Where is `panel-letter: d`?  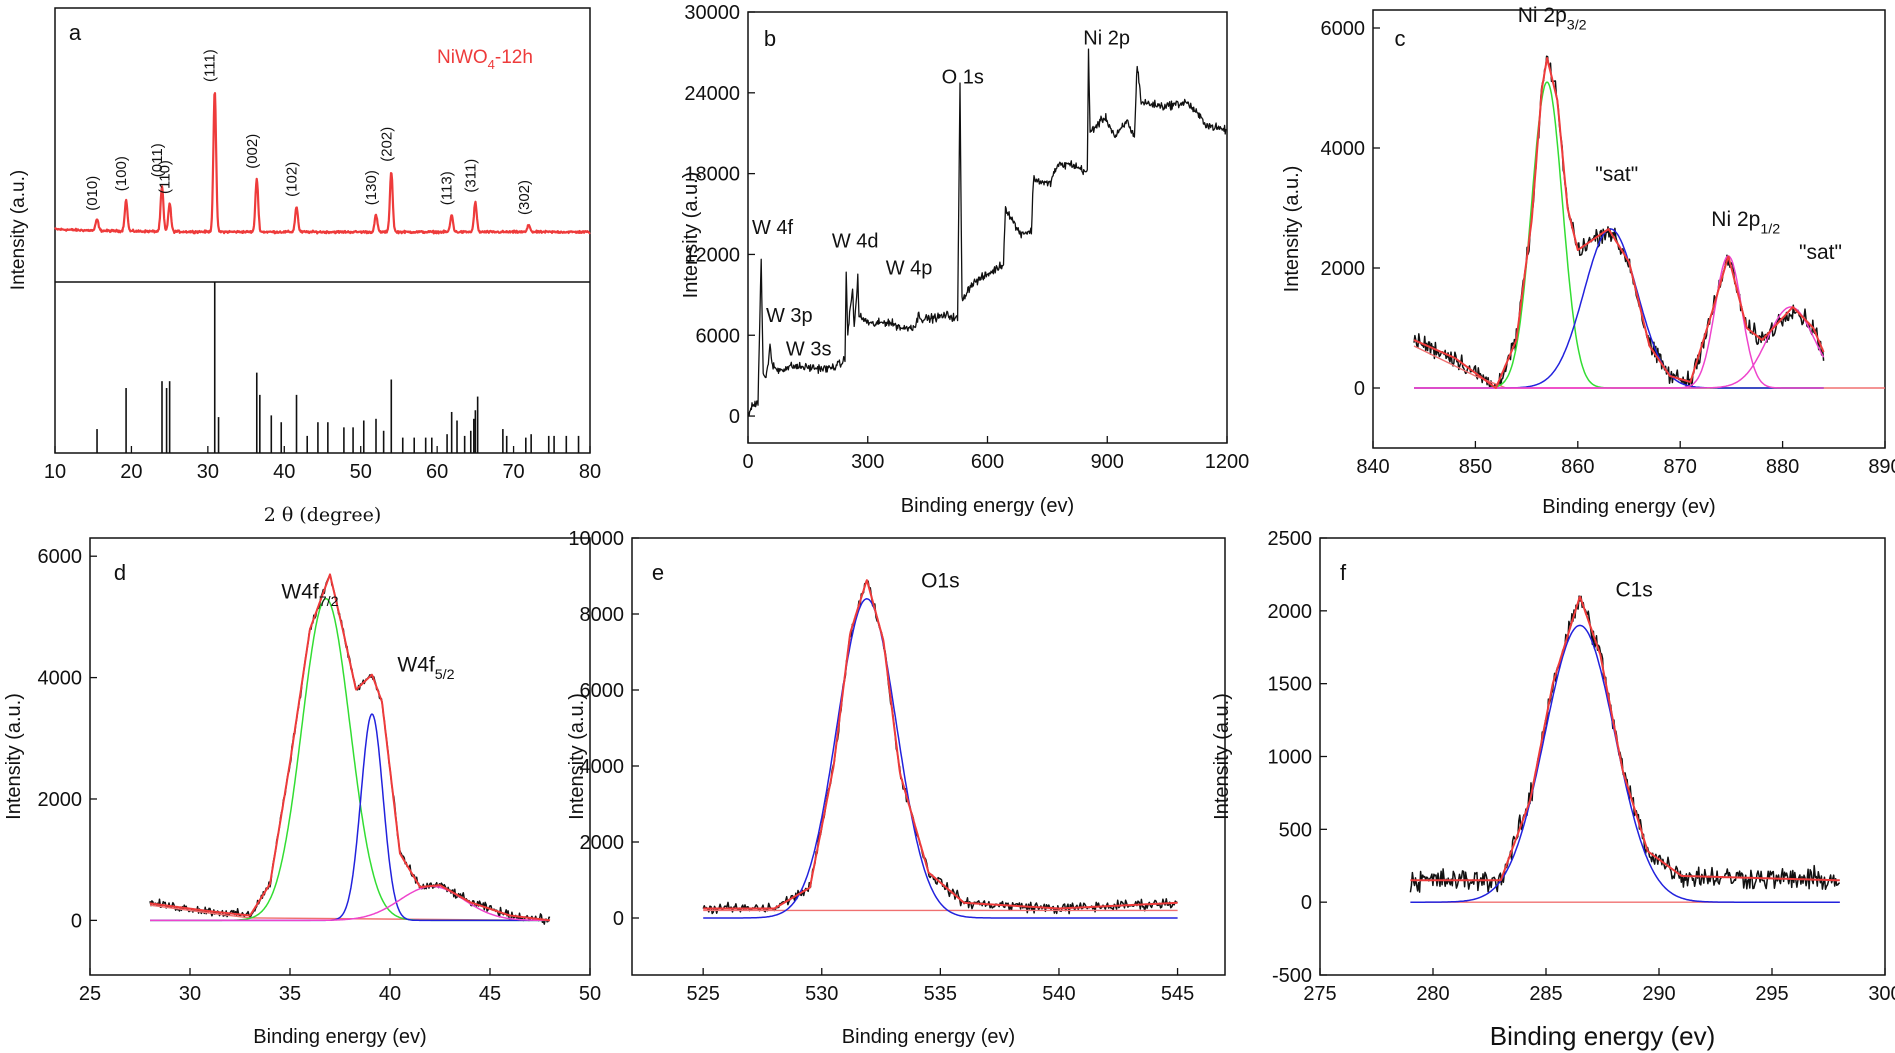 panel-letter: d is located at coordinates (120, 572).